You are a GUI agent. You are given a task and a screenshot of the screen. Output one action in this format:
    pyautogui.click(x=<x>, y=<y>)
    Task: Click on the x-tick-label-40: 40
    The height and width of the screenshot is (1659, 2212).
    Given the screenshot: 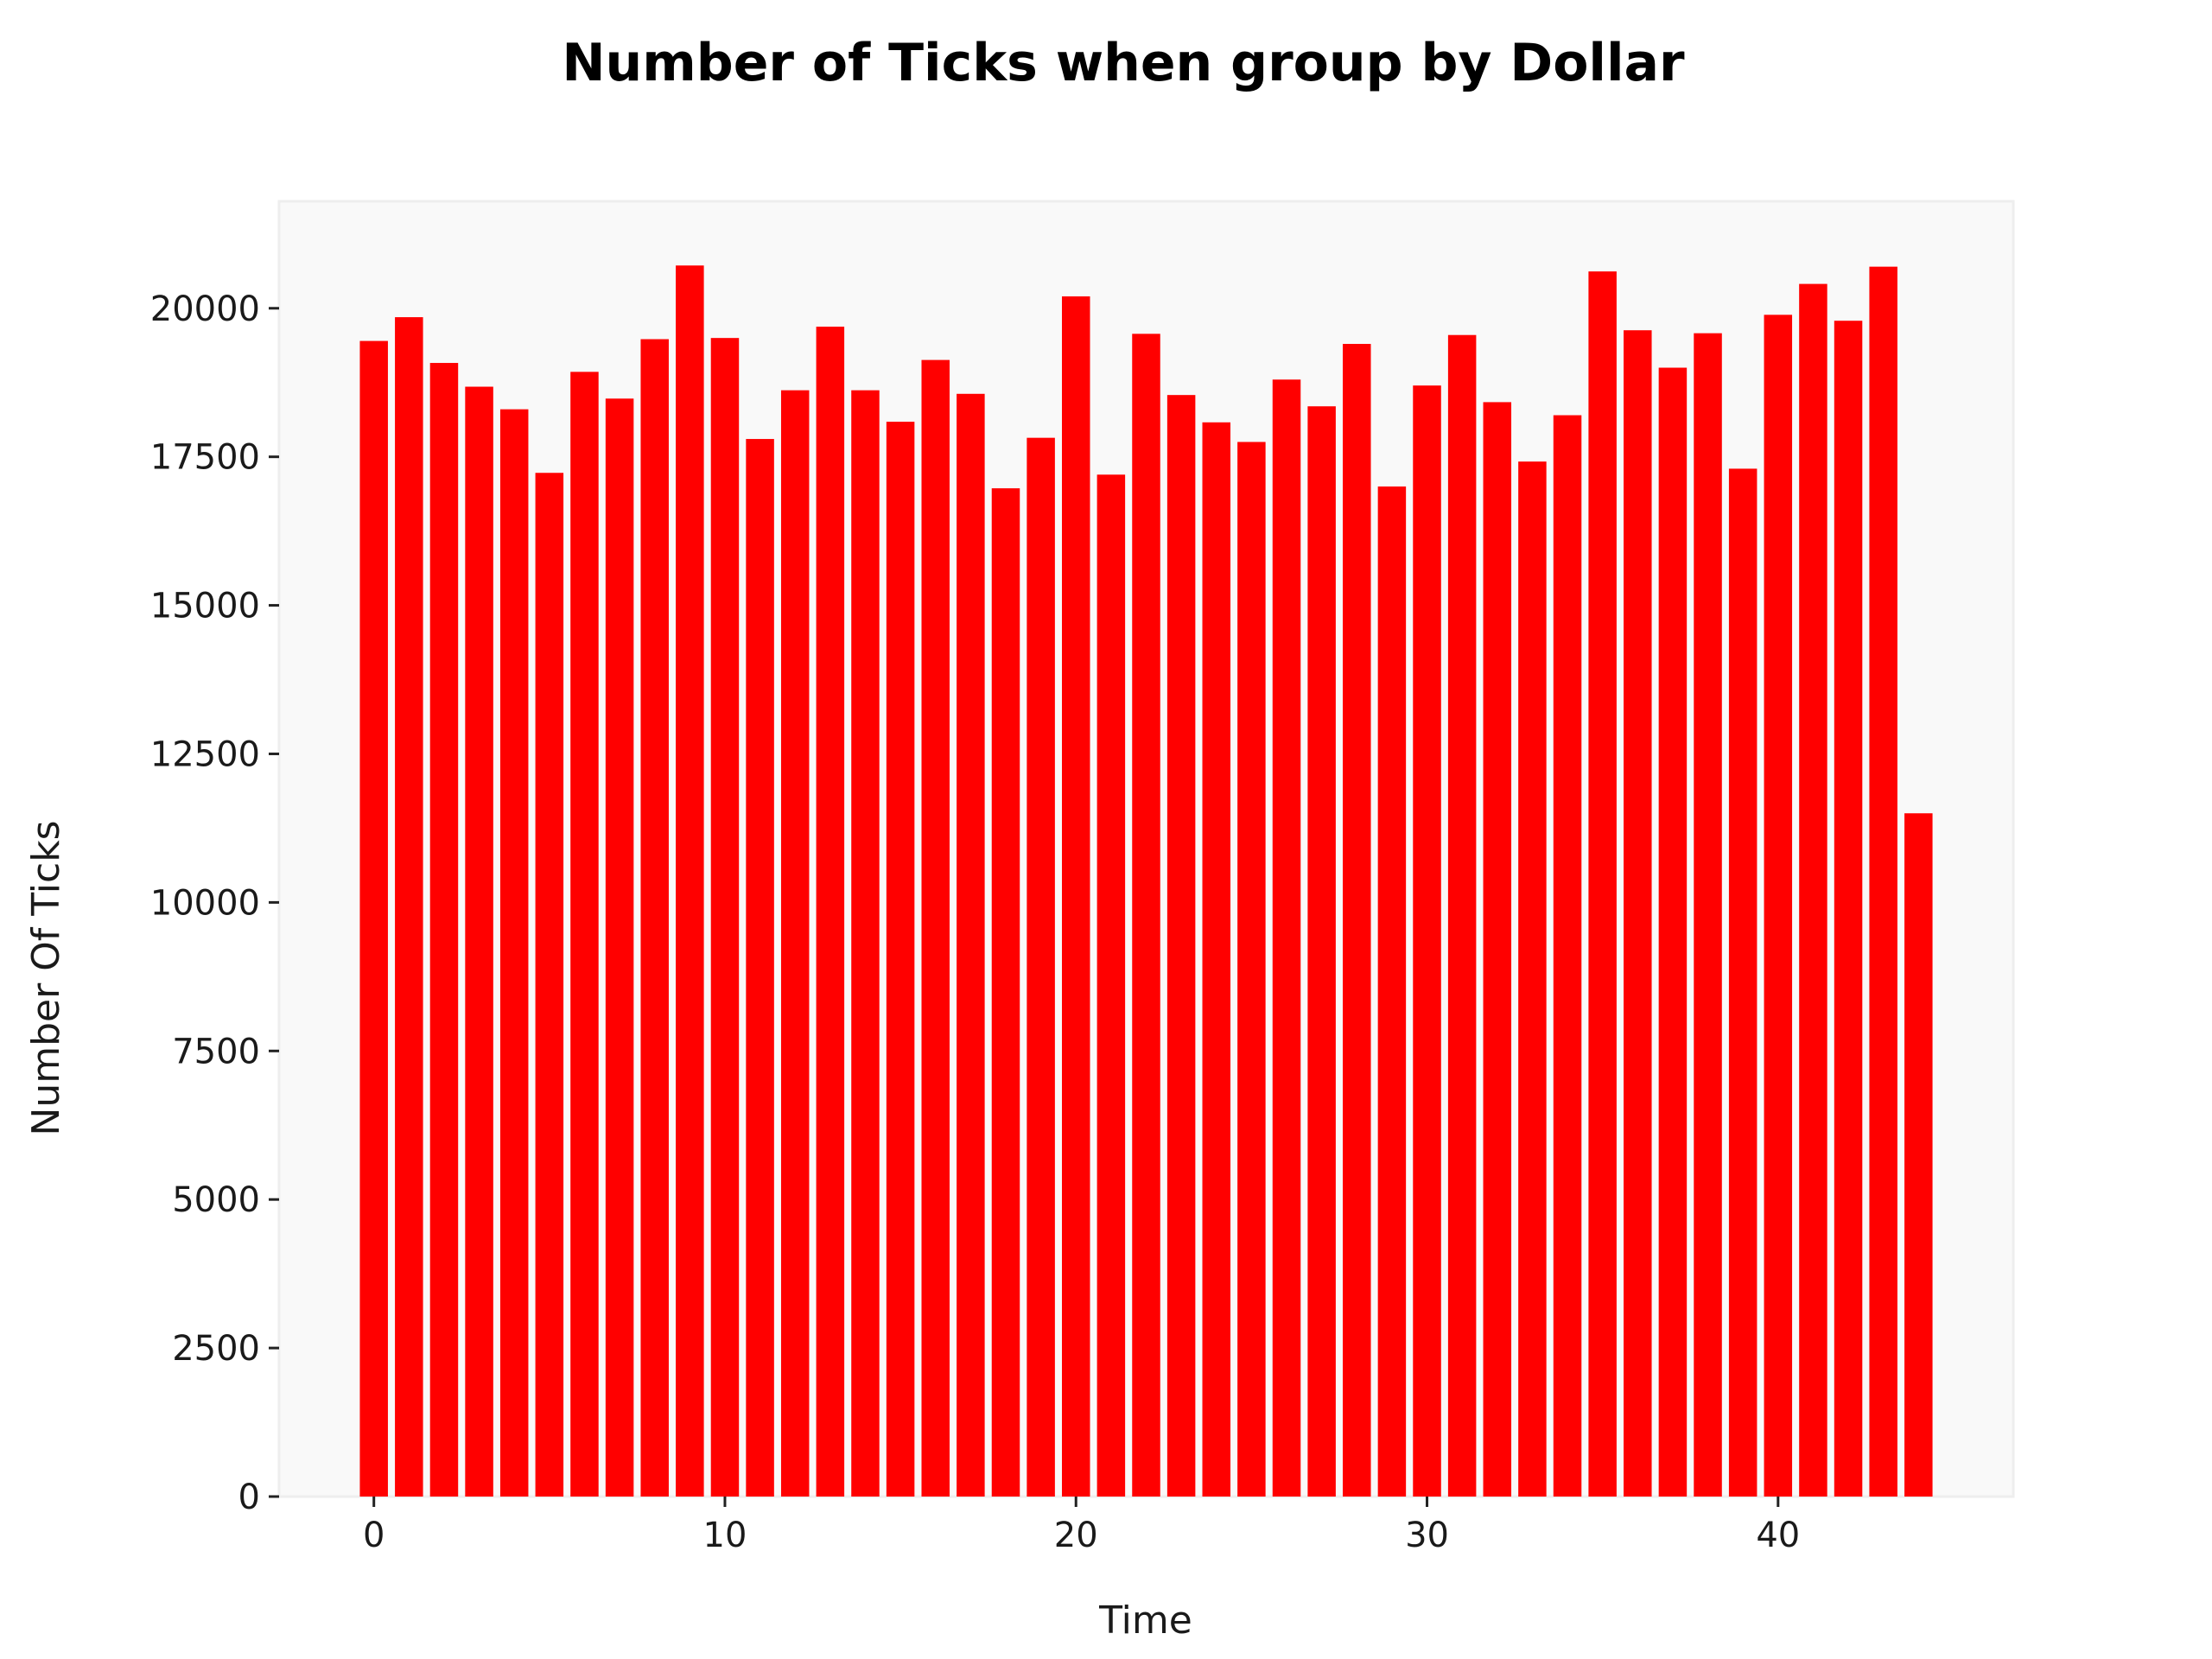 What is the action you would take?
    pyautogui.click(x=1778, y=1535)
    